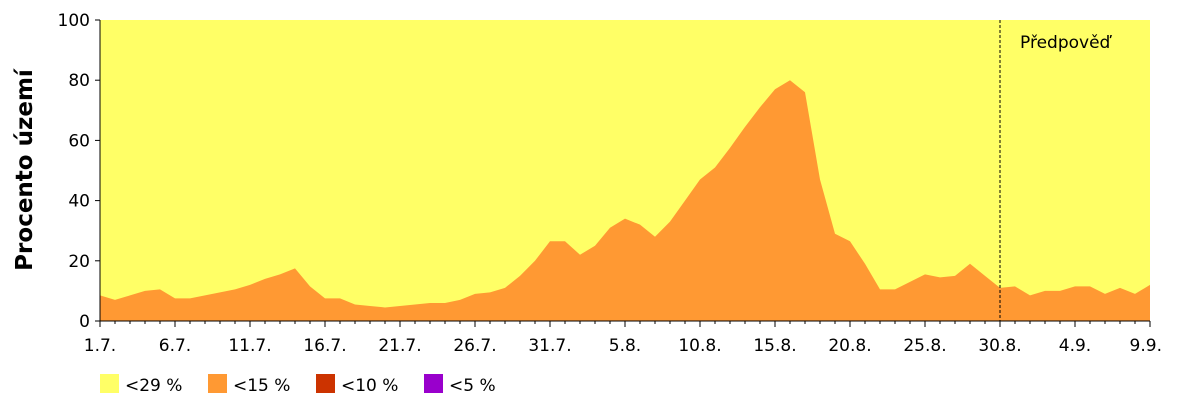 This screenshot has height=400, width=1200. I want to click on x-tick-label: 31.7., so click(549, 346).